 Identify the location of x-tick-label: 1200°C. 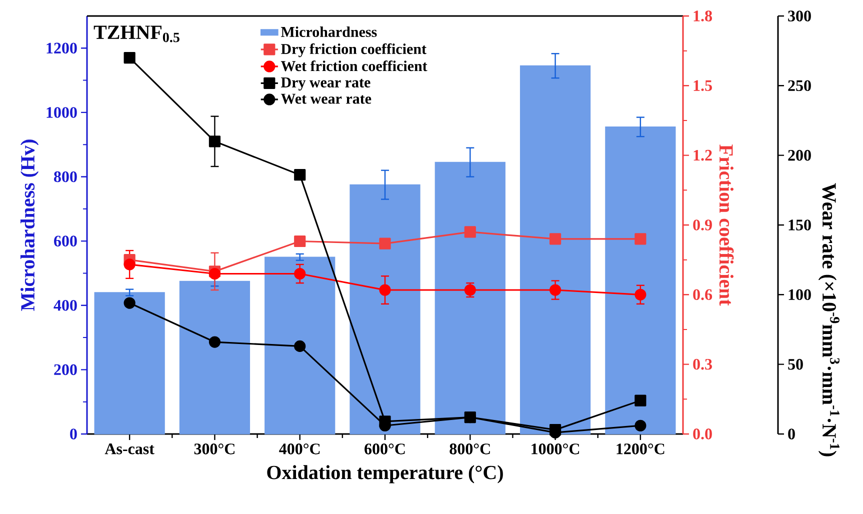
(640, 449).